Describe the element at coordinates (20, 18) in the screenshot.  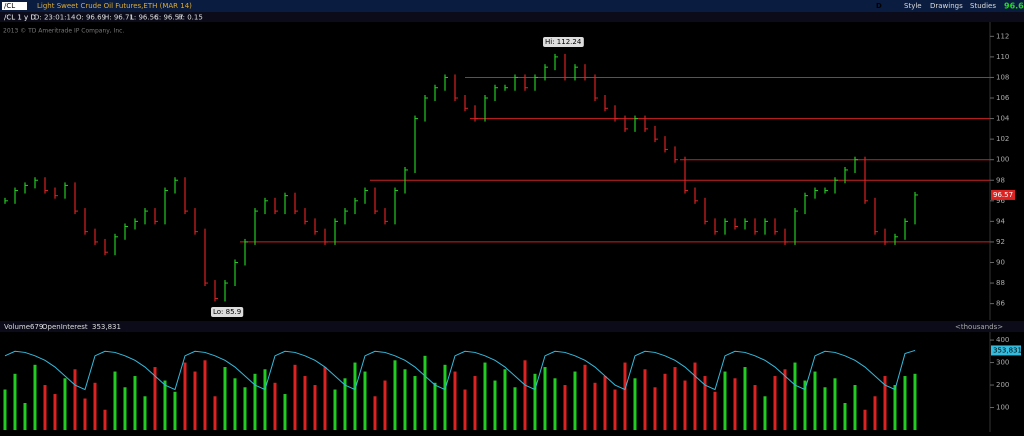
I see `chart-label: /CL 1 y D` at that location.